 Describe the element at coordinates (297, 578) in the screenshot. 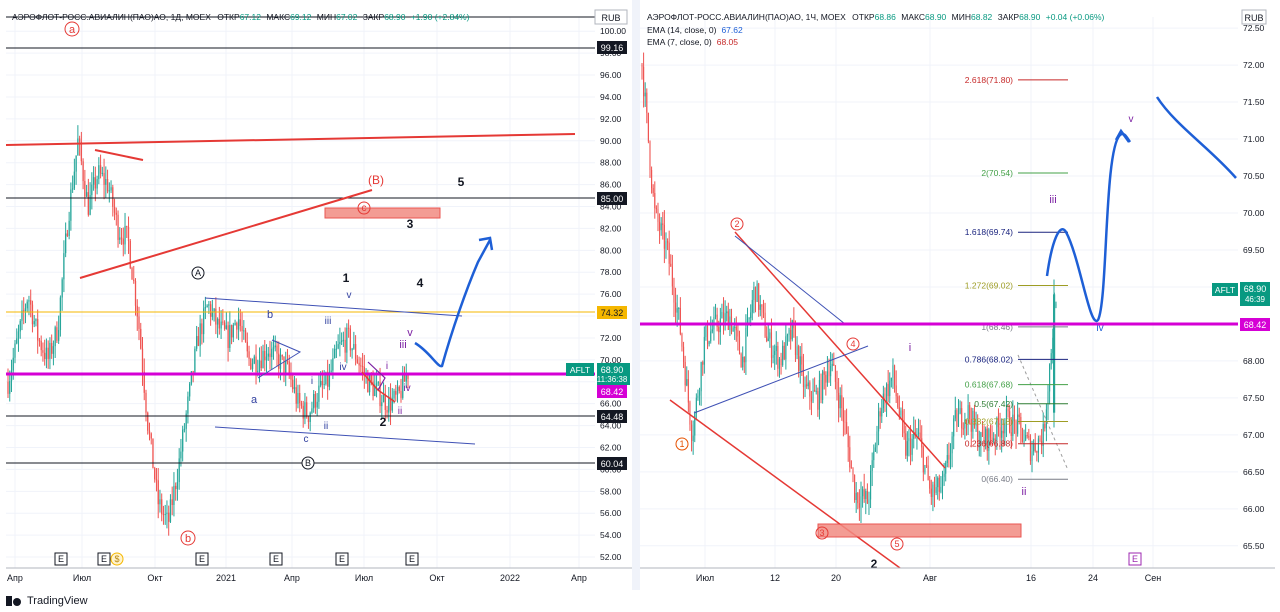

I see `left-time-axis: Апр Июл Окт 2021 Апр Июл Окт 2022 Апр` at that location.